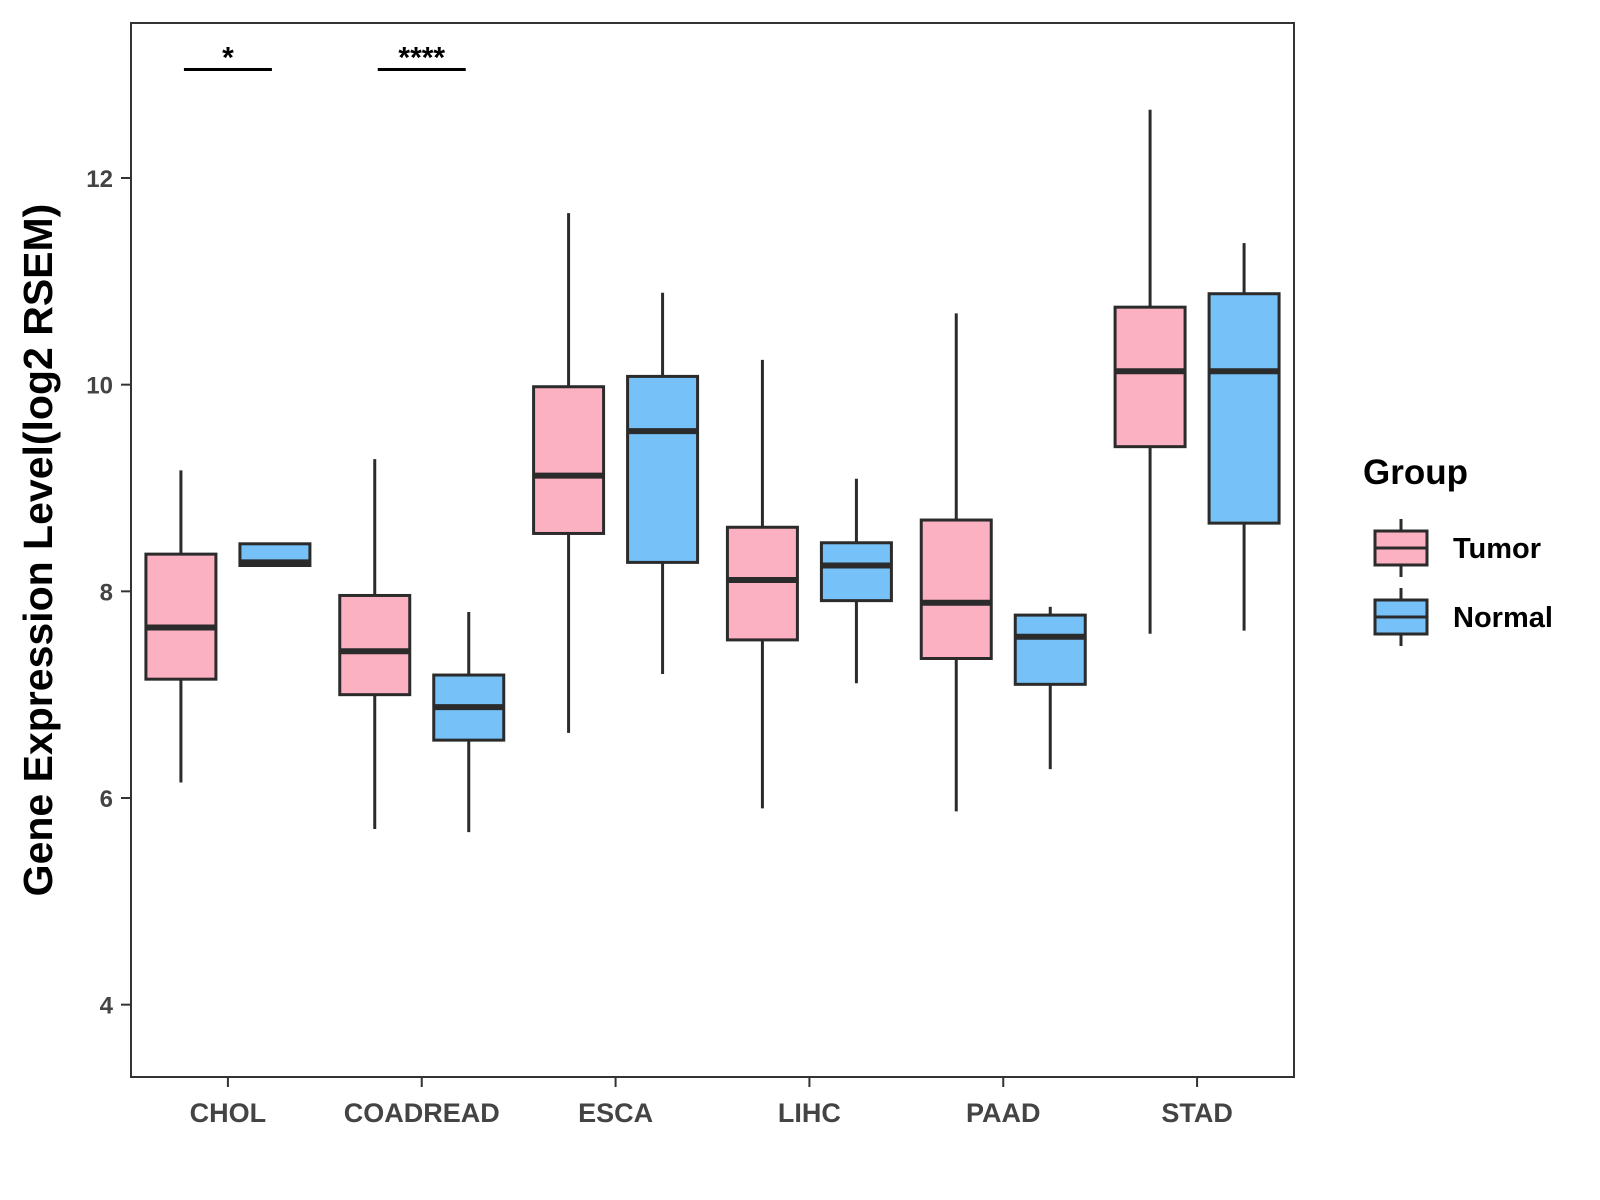 The width and height of the screenshot is (1600, 1200). What do you see at coordinates (809, 1113) in the screenshot?
I see `x-tick-label-lihc: LIHC` at bounding box center [809, 1113].